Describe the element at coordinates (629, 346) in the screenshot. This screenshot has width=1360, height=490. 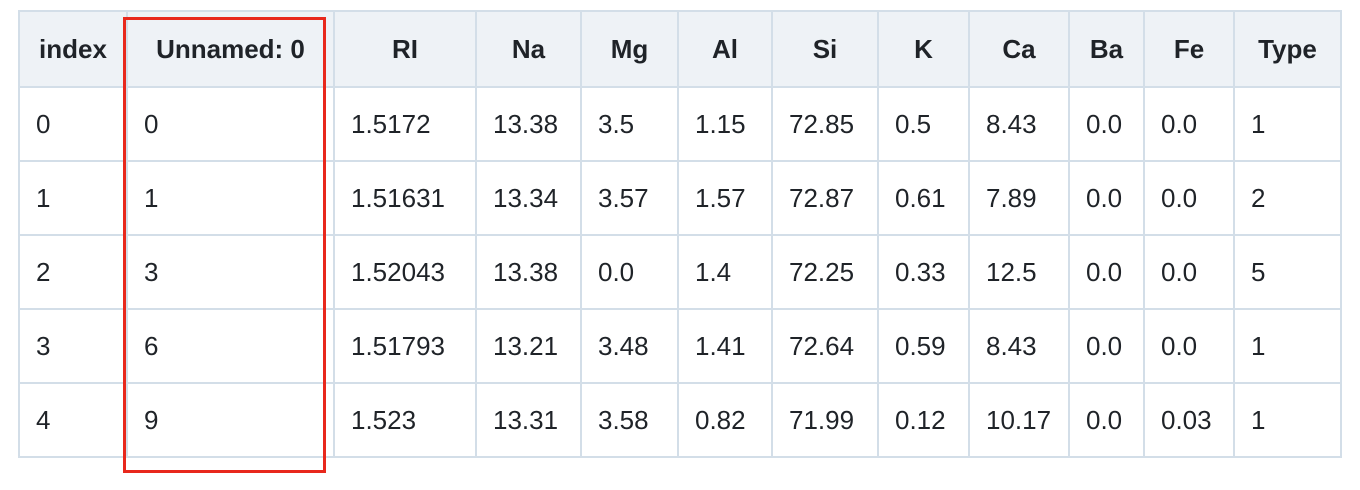
I see `table-cell: 3.48` at that location.